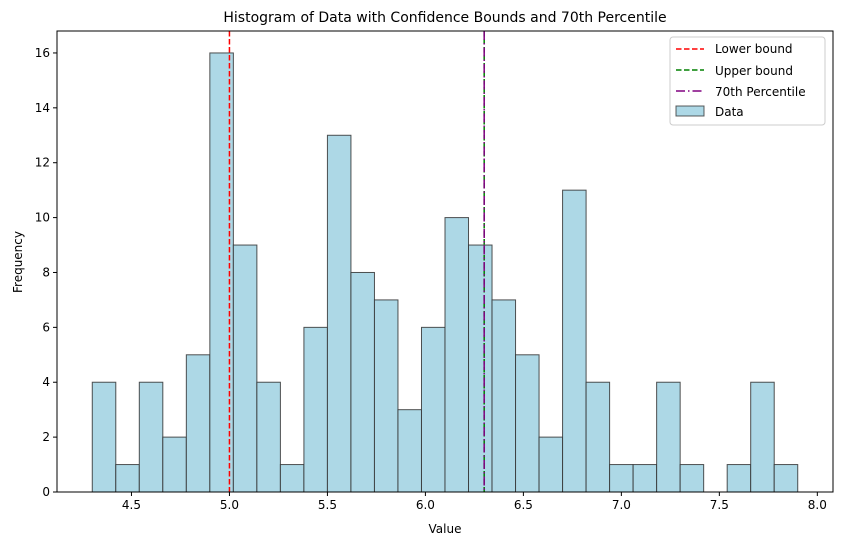 The height and width of the screenshot is (549, 842). What do you see at coordinates (131, 505) in the screenshot?
I see `x-tick-label: 4.5` at bounding box center [131, 505].